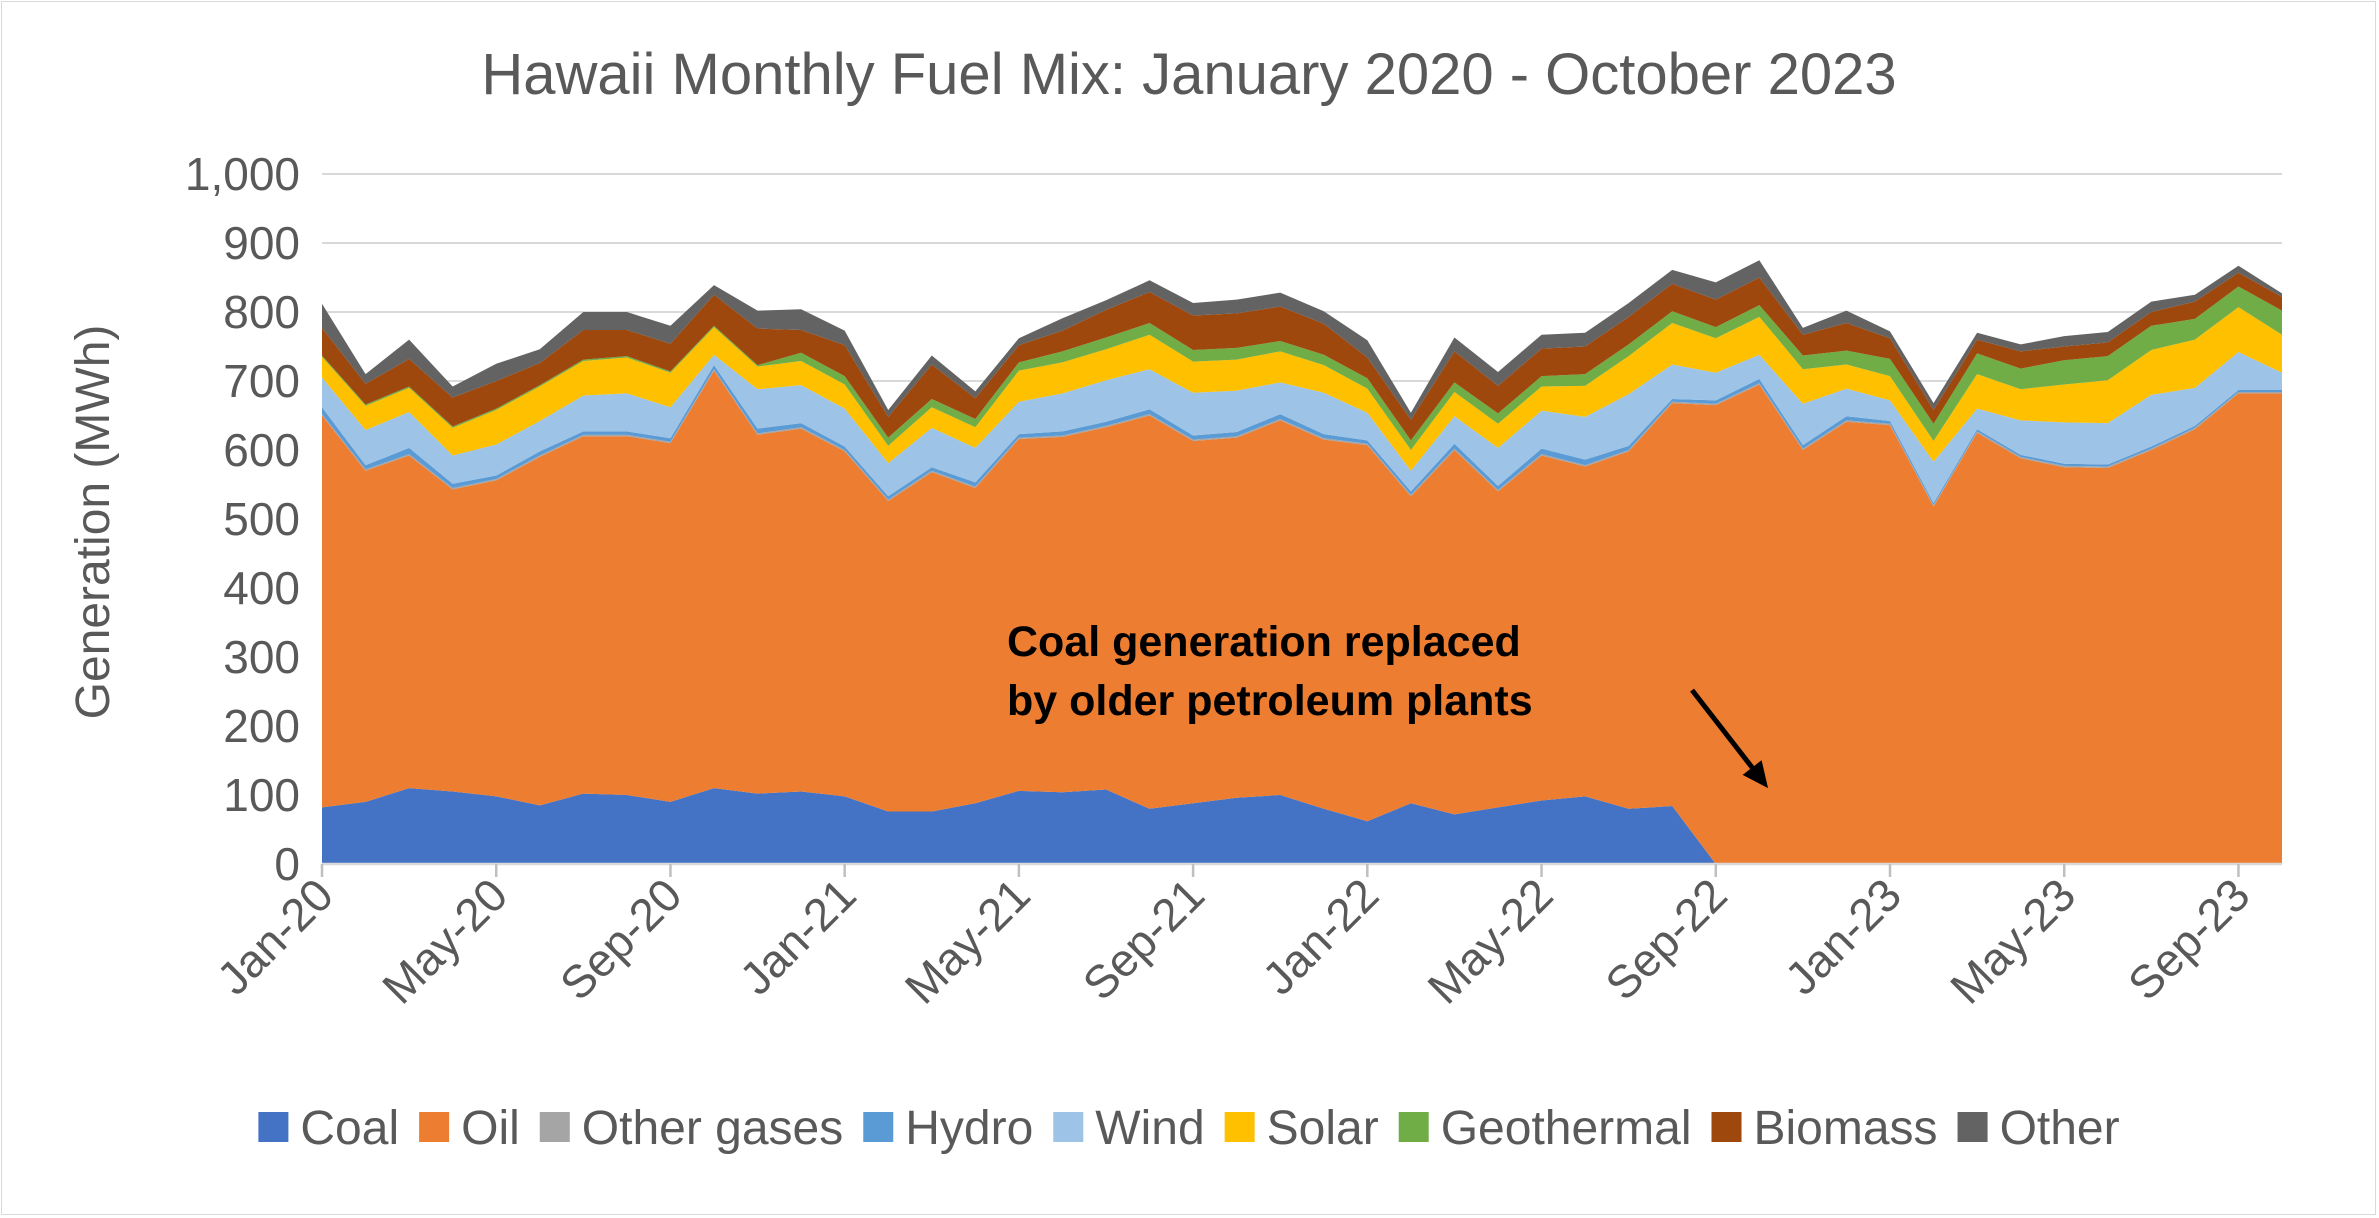  What do you see at coordinates (712, 1128) in the screenshot?
I see `legend-label: Other gases` at bounding box center [712, 1128].